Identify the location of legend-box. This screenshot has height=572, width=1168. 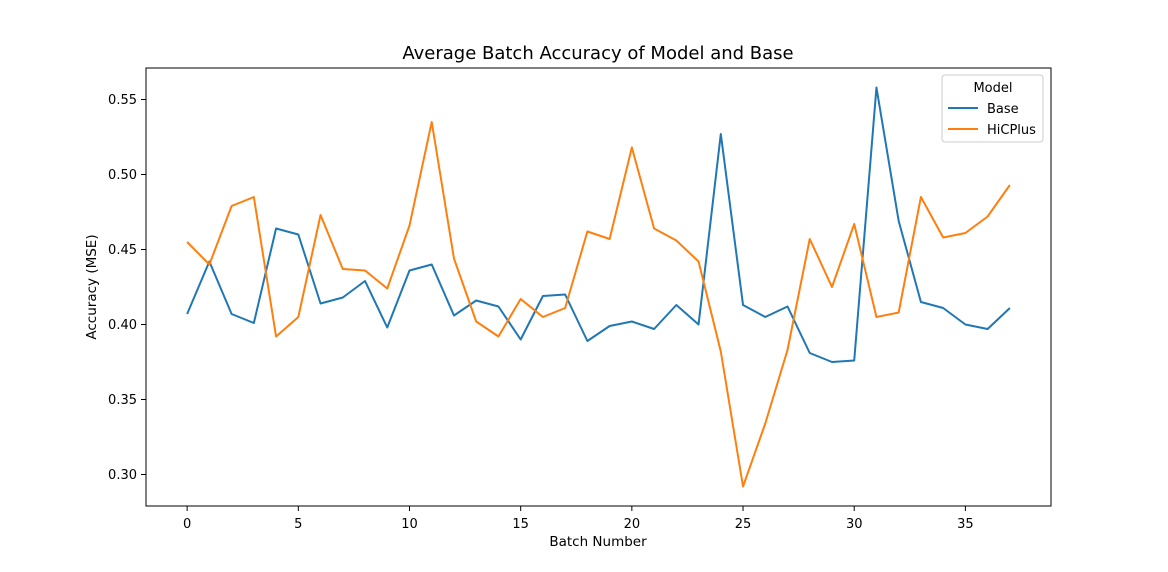
(992, 108).